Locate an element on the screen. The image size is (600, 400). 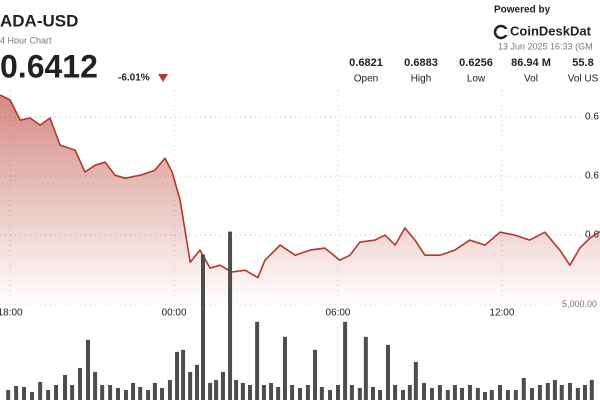
stat-value: 0.6821 is located at coordinates (366, 63).